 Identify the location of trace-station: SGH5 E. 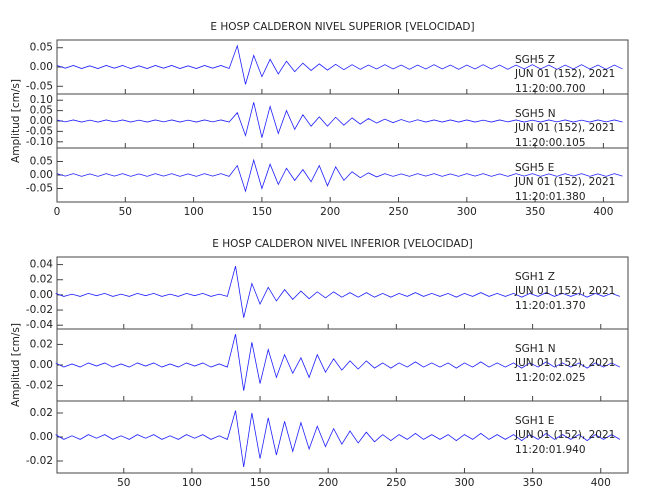
(534, 168).